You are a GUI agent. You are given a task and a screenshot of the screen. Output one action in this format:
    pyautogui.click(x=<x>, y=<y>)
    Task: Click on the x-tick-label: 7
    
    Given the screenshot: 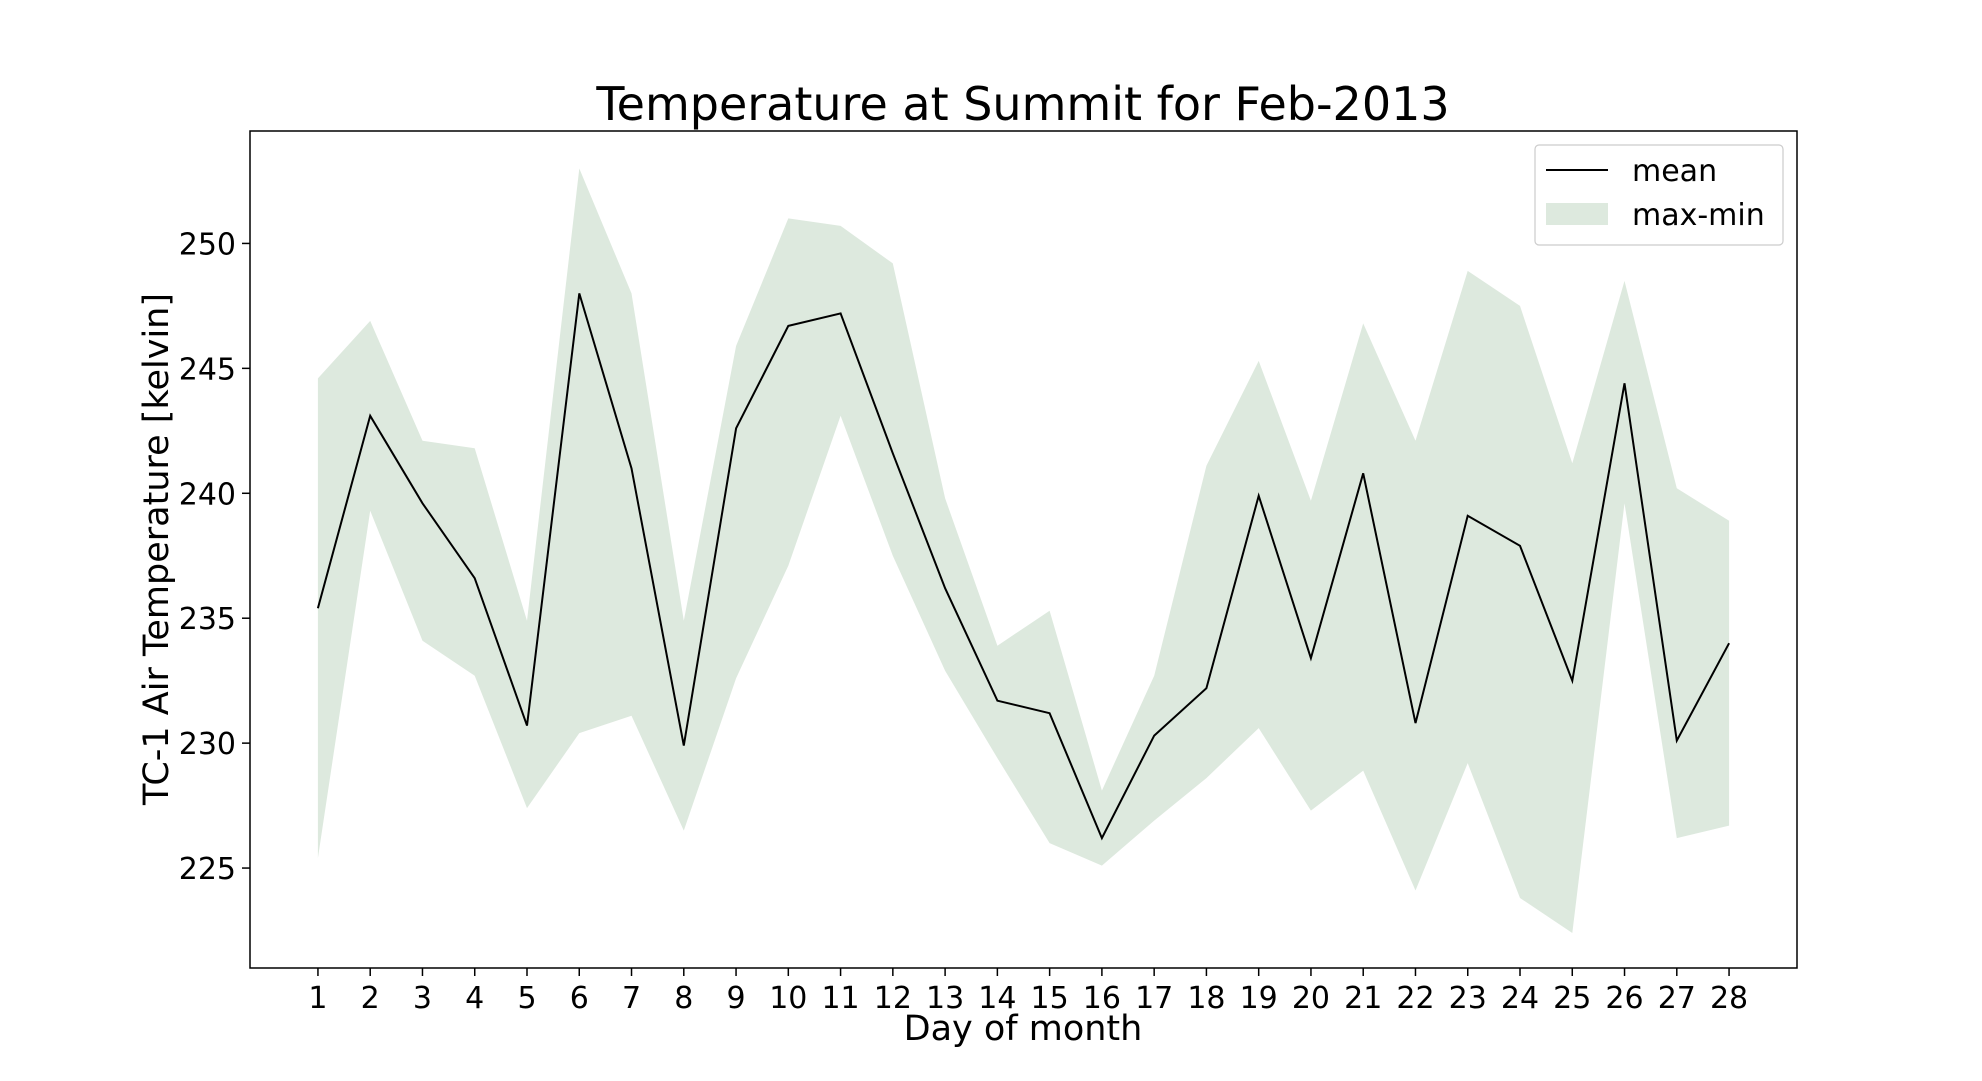 What is the action you would take?
    pyautogui.click(x=631, y=998)
    